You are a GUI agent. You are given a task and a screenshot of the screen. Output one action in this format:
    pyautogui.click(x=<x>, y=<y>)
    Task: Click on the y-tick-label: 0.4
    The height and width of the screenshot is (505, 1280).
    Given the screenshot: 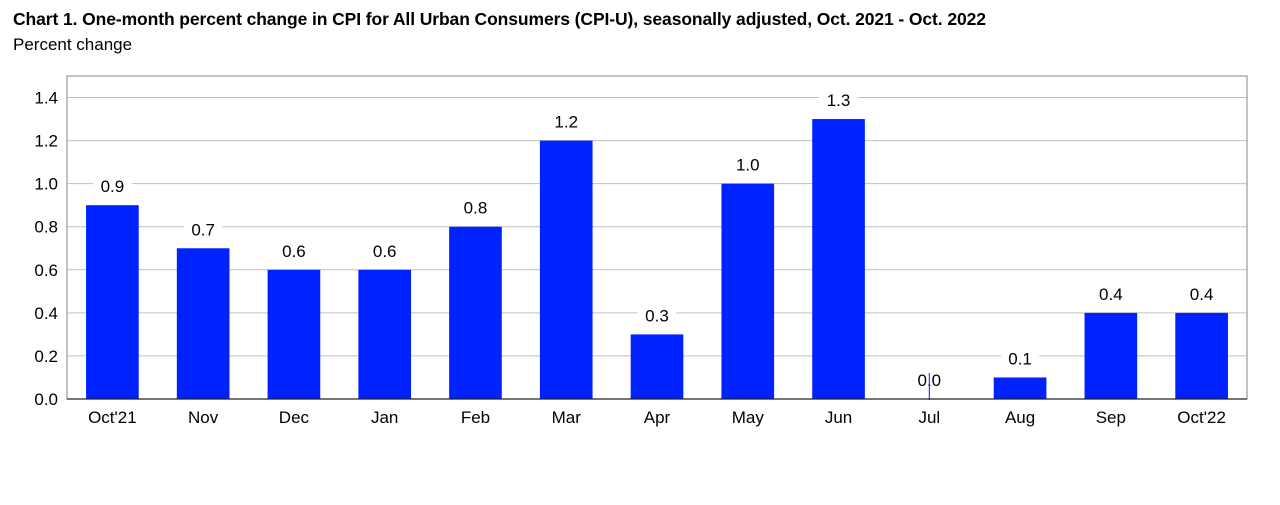 What is the action you would take?
    pyautogui.click(x=46, y=313)
    